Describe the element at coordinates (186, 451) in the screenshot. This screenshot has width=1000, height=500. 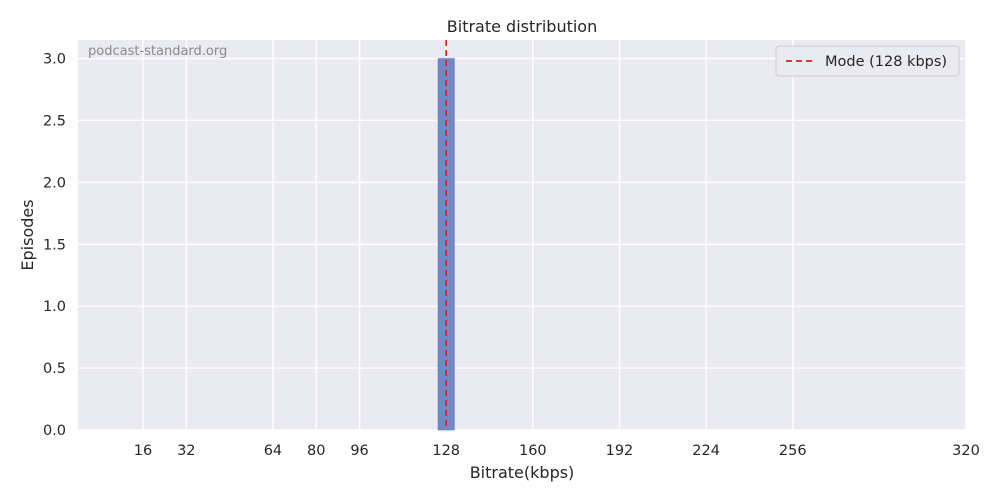
I see `x-tick-label: 32` at that location.